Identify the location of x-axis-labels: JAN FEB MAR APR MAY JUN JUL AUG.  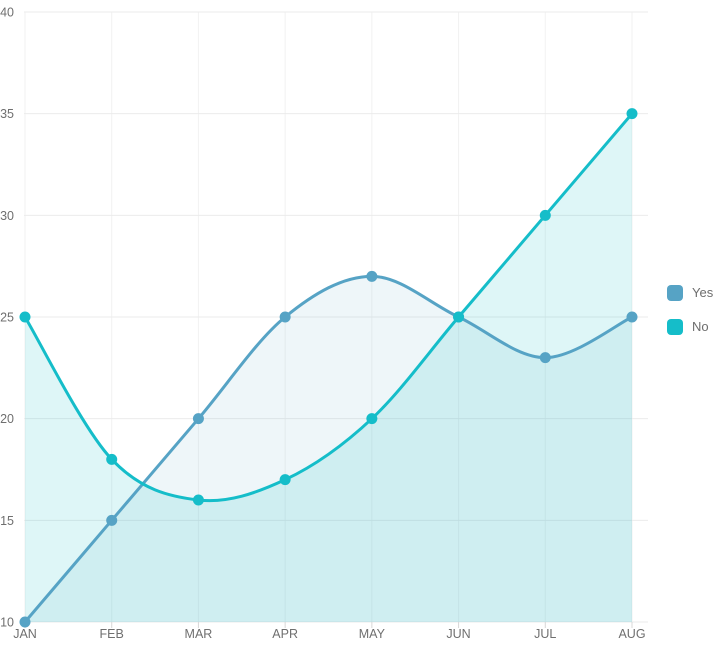
(329, 634).